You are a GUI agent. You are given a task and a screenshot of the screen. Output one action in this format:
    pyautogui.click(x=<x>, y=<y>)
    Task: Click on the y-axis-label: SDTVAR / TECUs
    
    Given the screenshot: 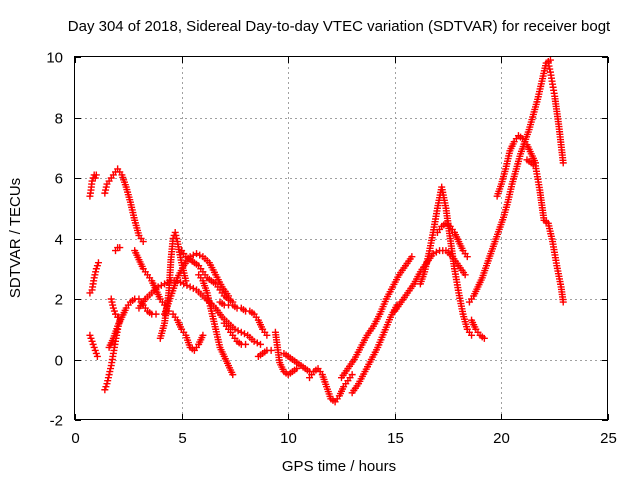 What is the action you would take?
    pyautogui.click(x=15, y=238)
    